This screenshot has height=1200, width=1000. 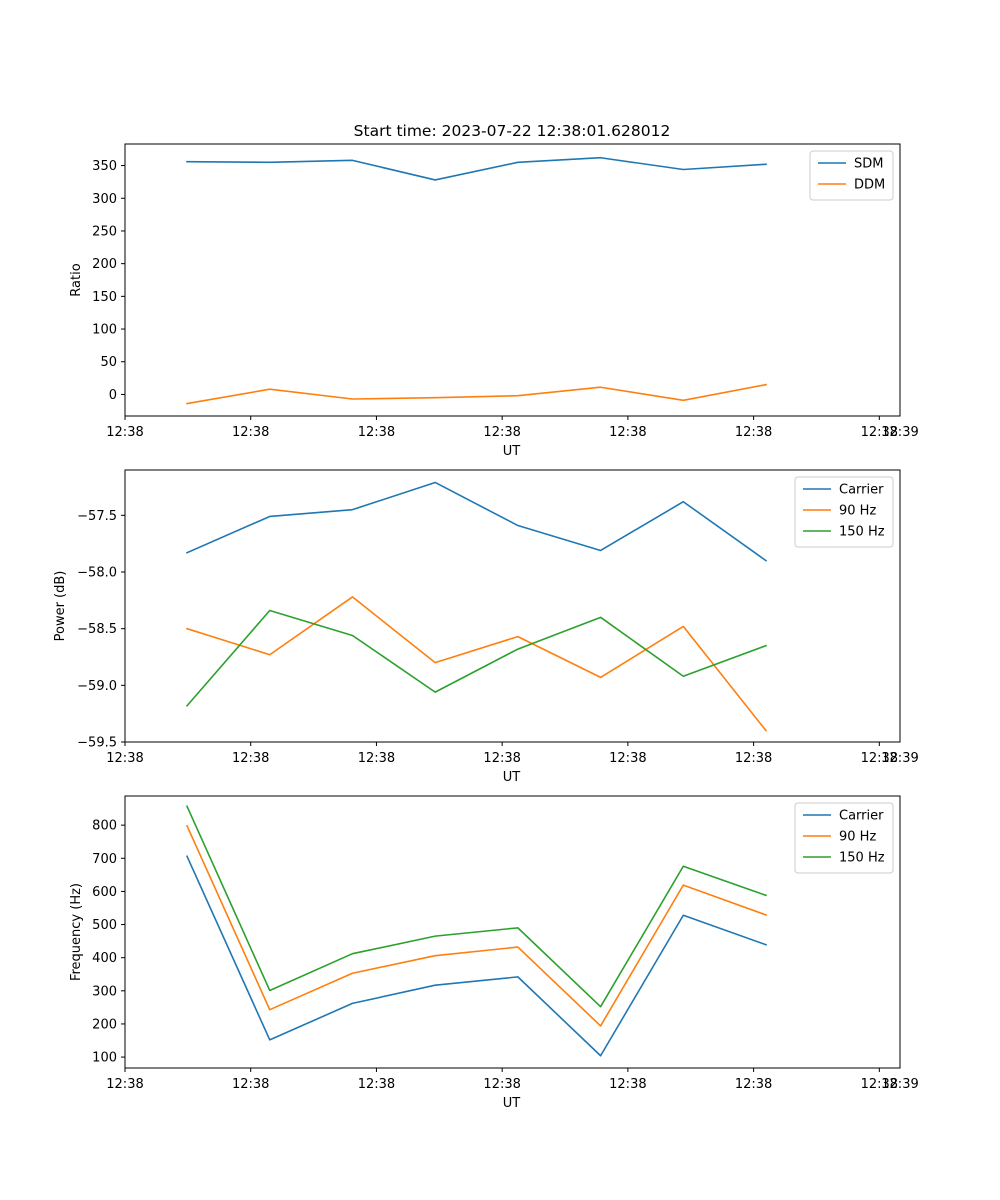 I want to click on chart-1-xtick-label: 12:39, so click(x=899, y=432).